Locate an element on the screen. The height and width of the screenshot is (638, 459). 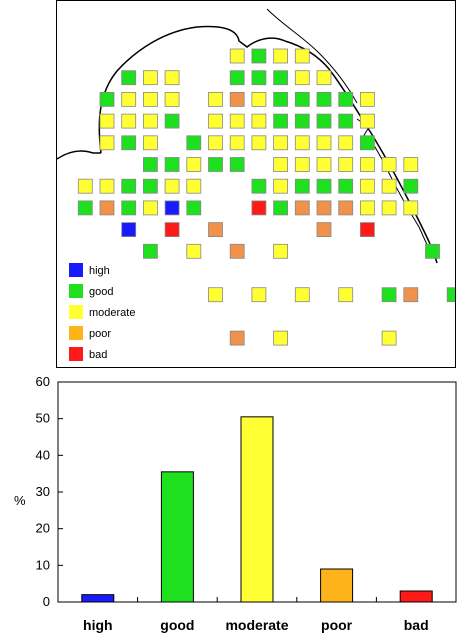
y-tick-label: 30 is located at coordinates (43, 491).